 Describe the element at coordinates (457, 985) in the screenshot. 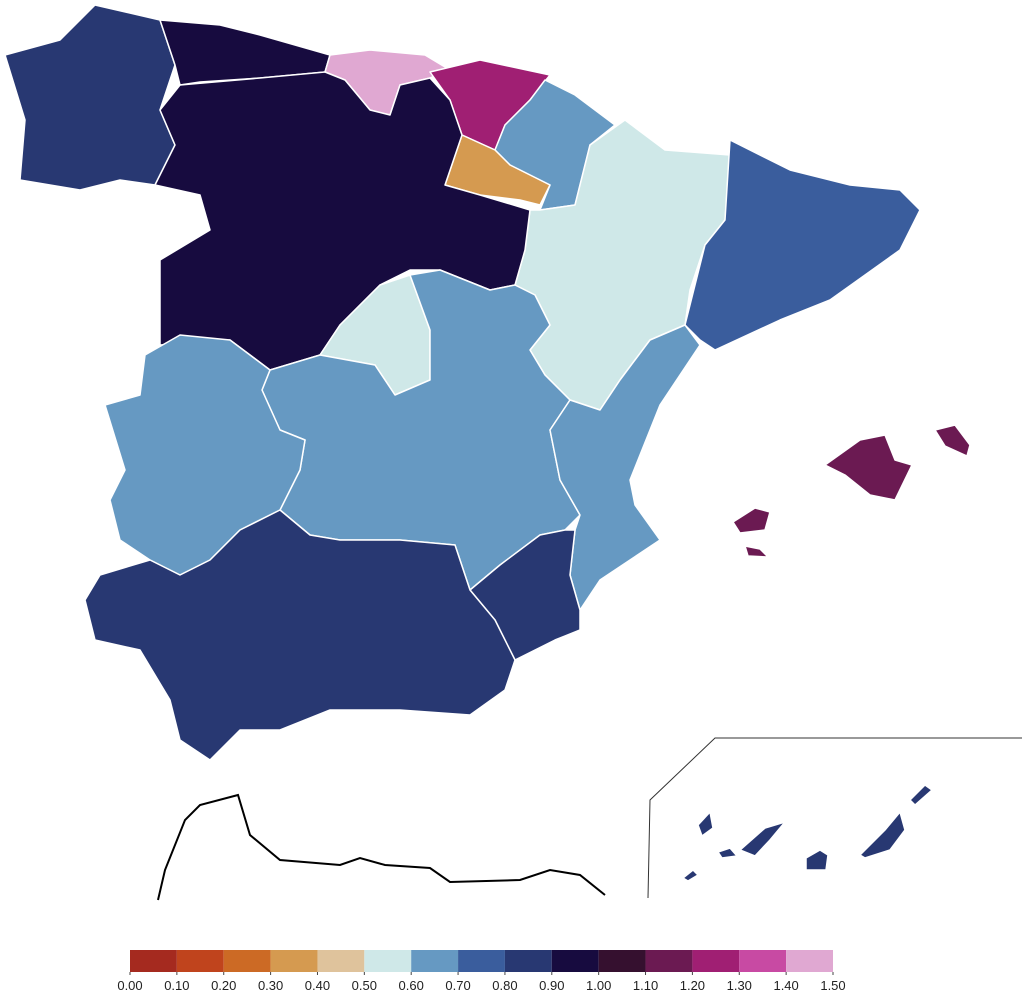

I see `legend-tick-label: 0.70` at that location.